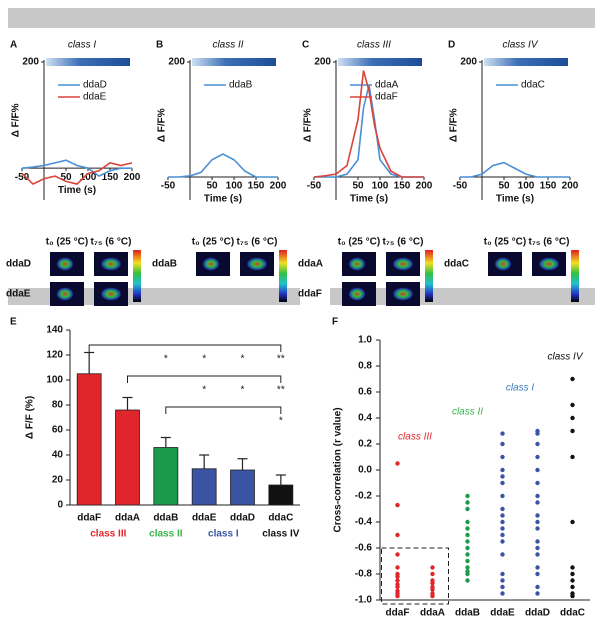 This screenshot has height=629, width=603. I want to click on y-tick-label: 0.8, so click(365, 366).